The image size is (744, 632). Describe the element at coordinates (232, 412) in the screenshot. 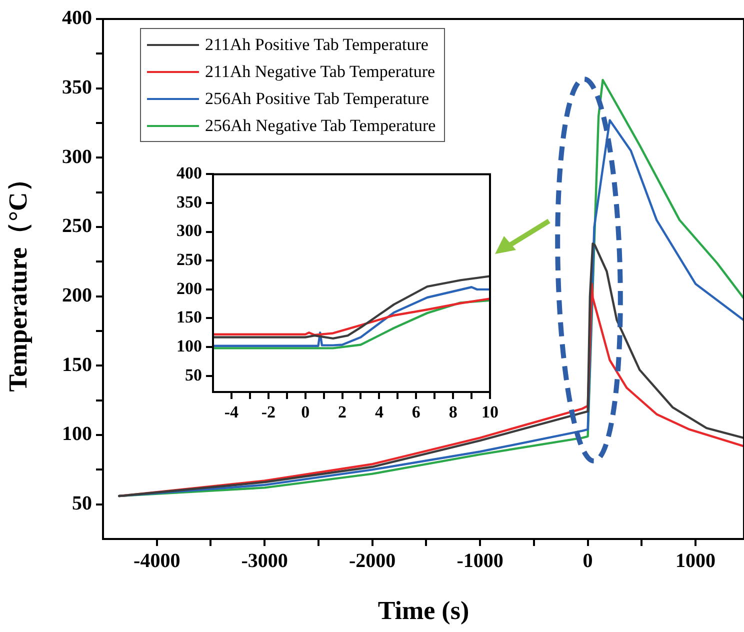

I see `x-tick-label: -4` at that location.